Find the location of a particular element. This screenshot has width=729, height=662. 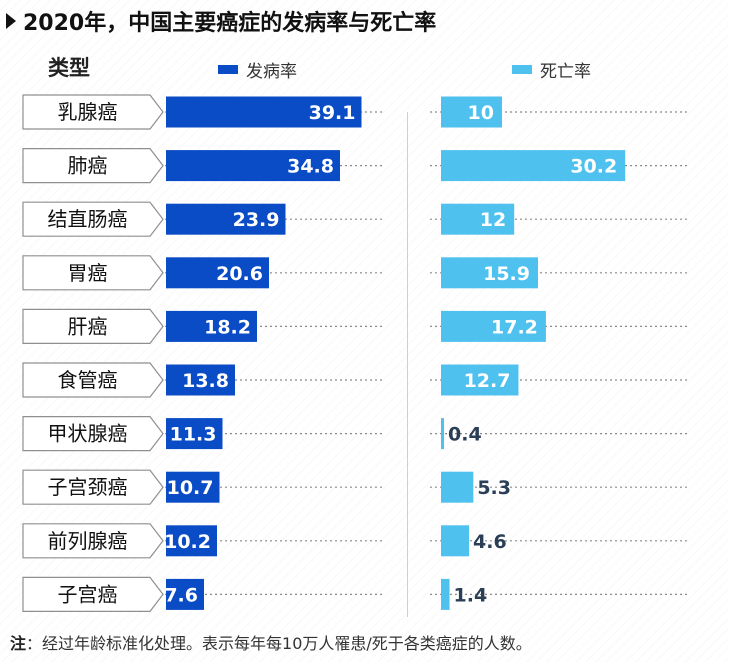

title-arrow-icon is located at coordinates (11, 21).